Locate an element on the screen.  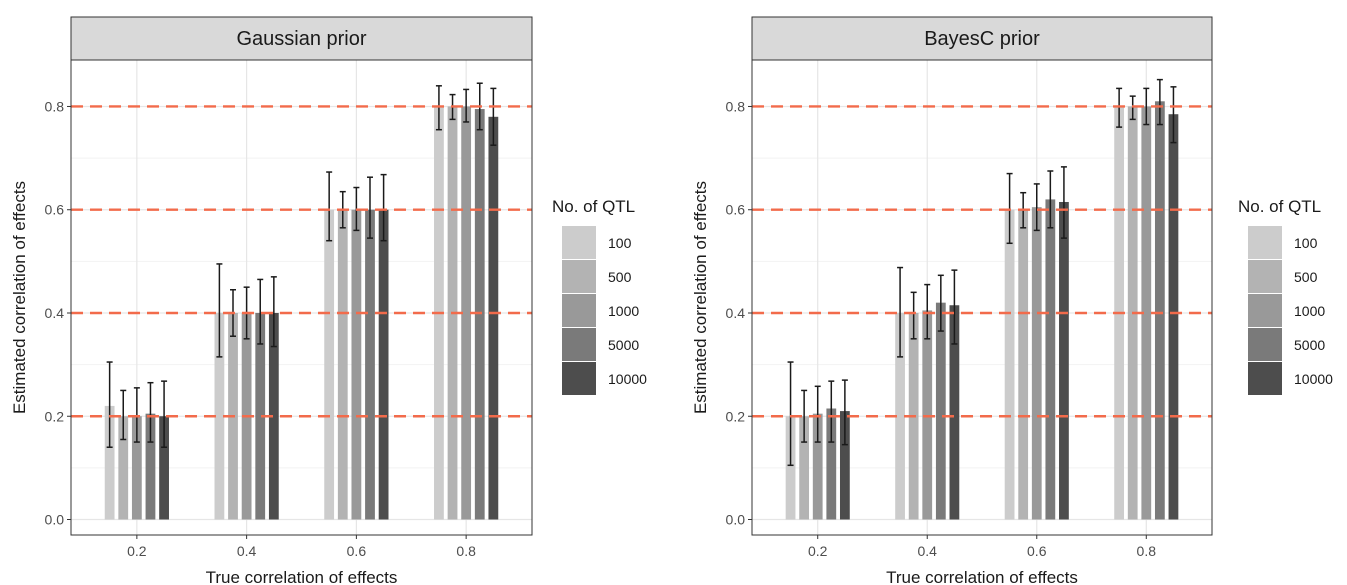
facet-title: BayesC prior is located at coordinates (982, 39).